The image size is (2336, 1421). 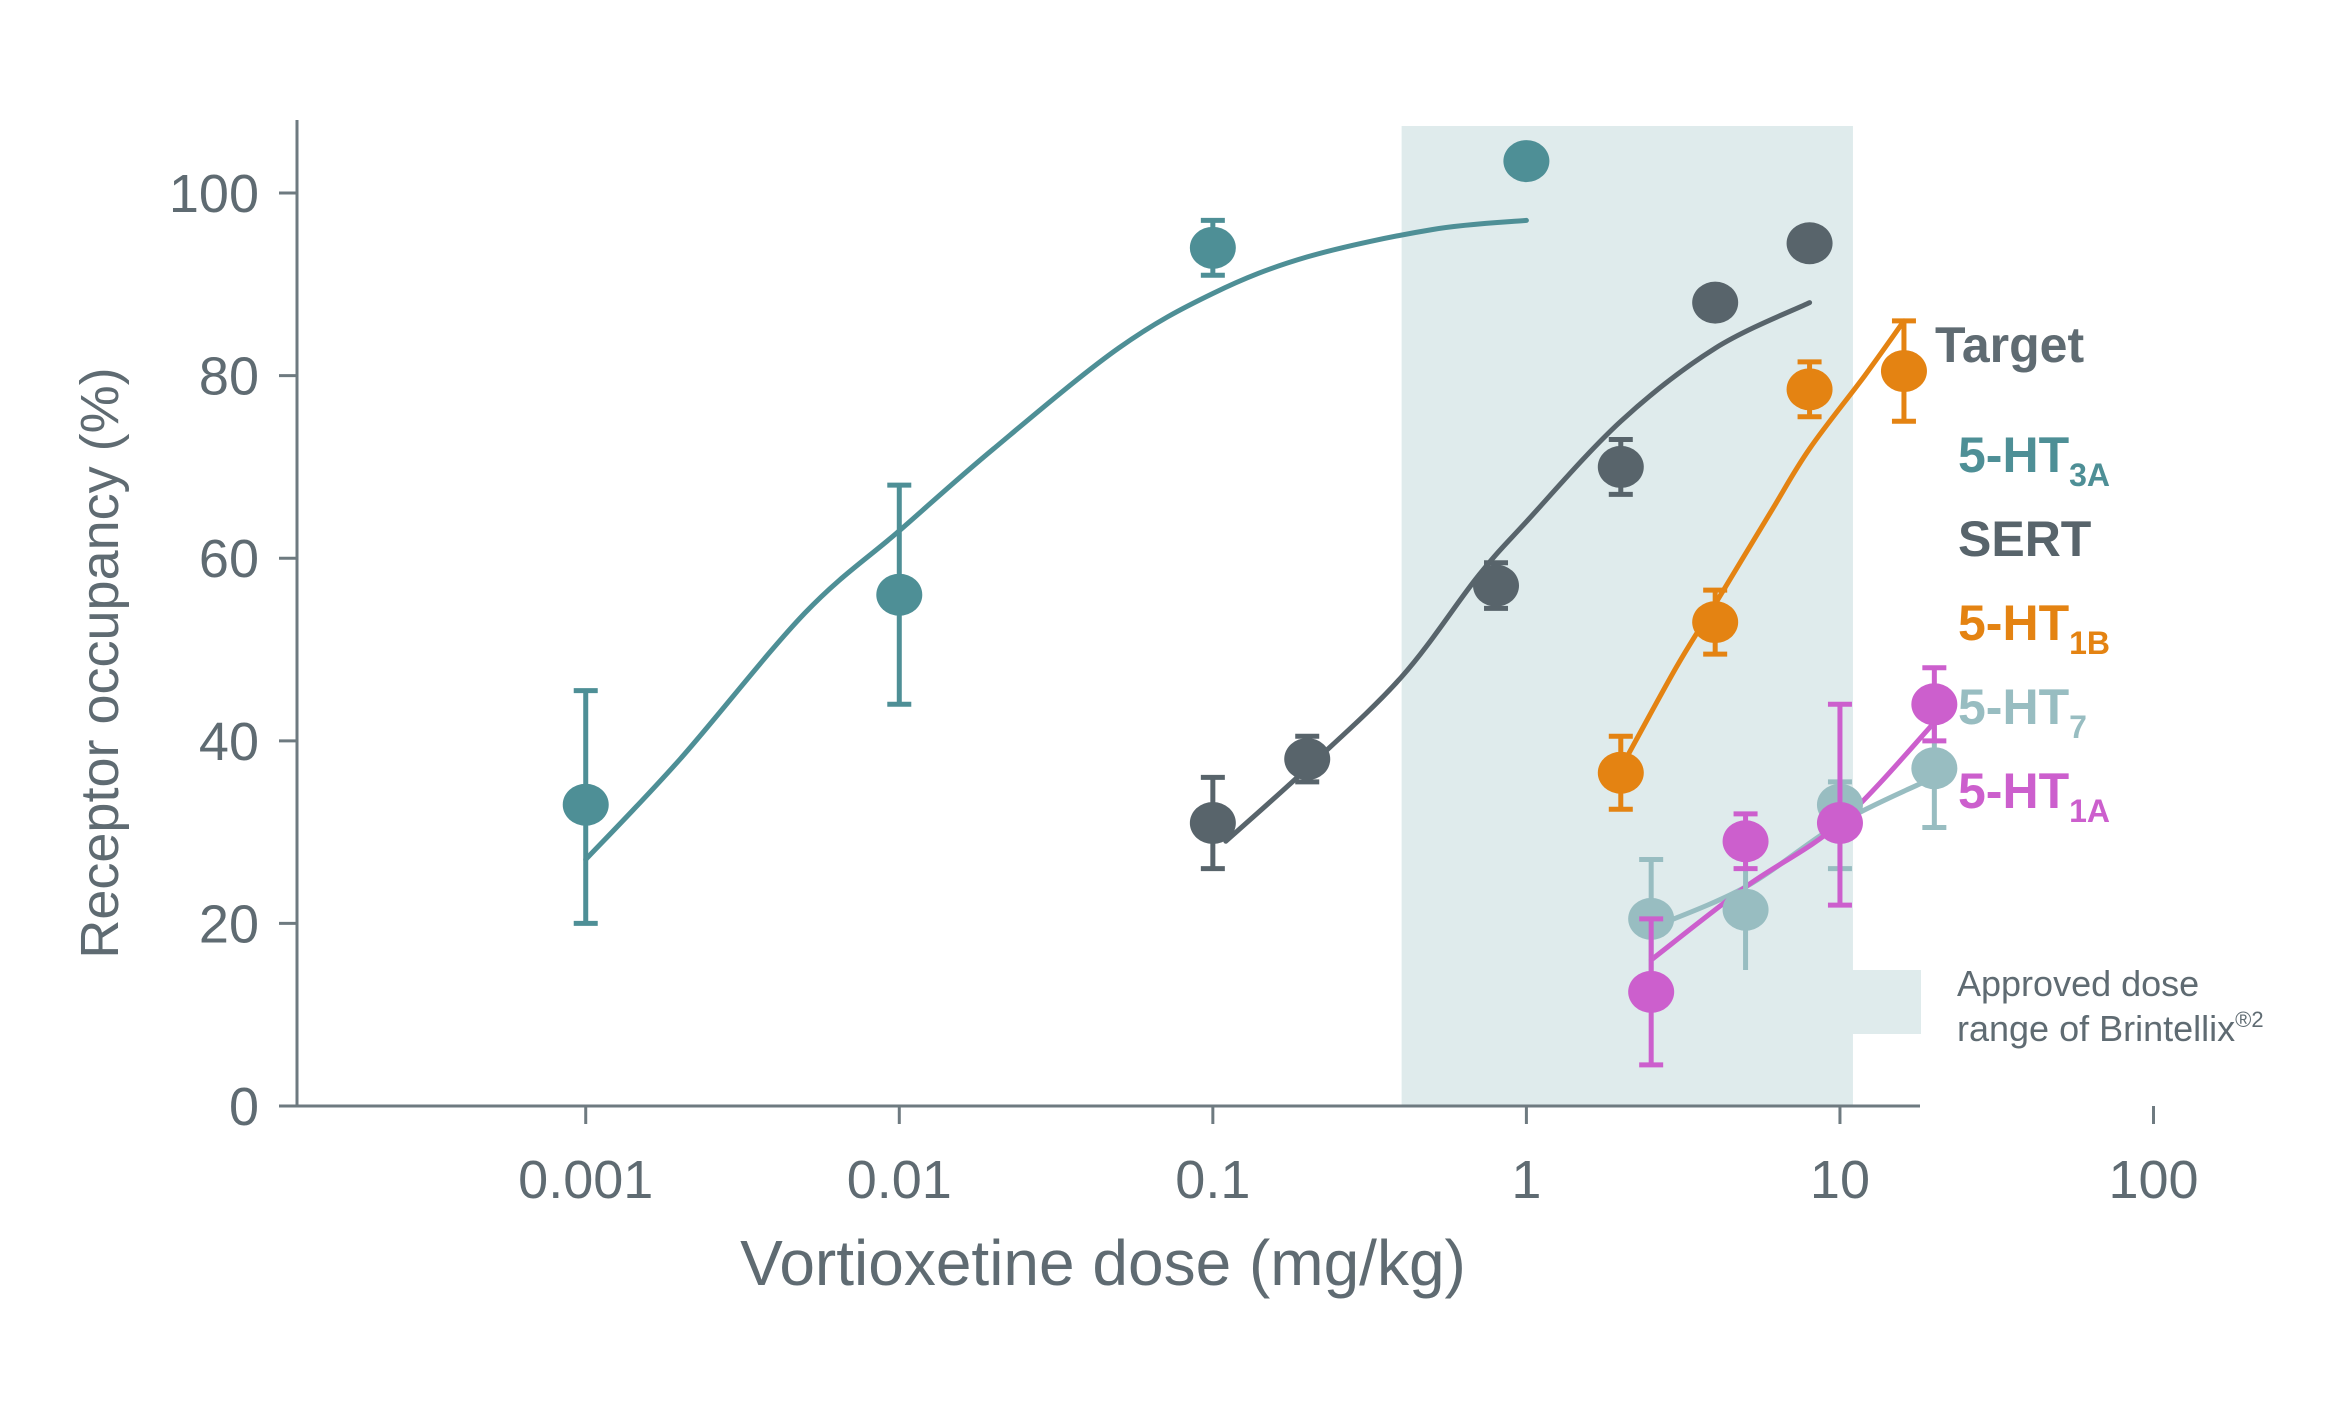 I want to click on x-tick-label: 0.01, so click(x=899, y=1180).